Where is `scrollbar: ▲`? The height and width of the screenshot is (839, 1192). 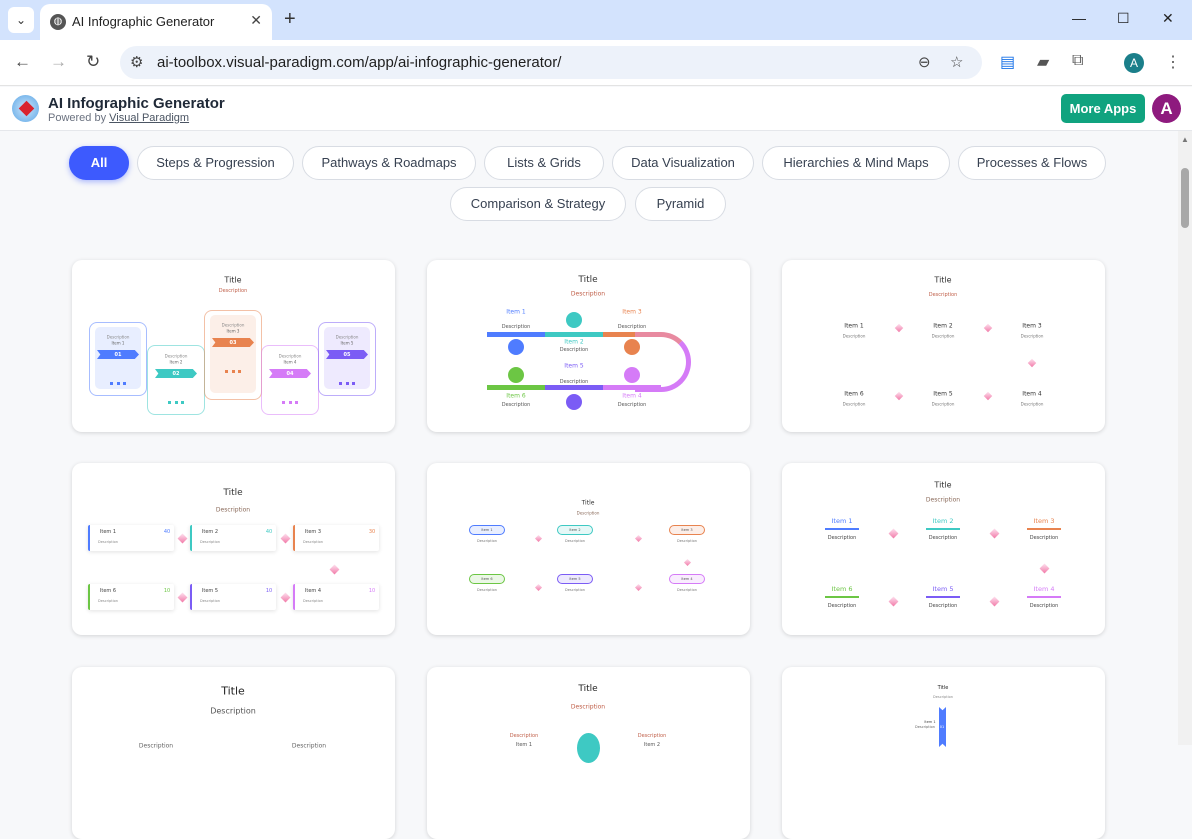 scrollbar: ▲ is located at coordinates (1185, 438).